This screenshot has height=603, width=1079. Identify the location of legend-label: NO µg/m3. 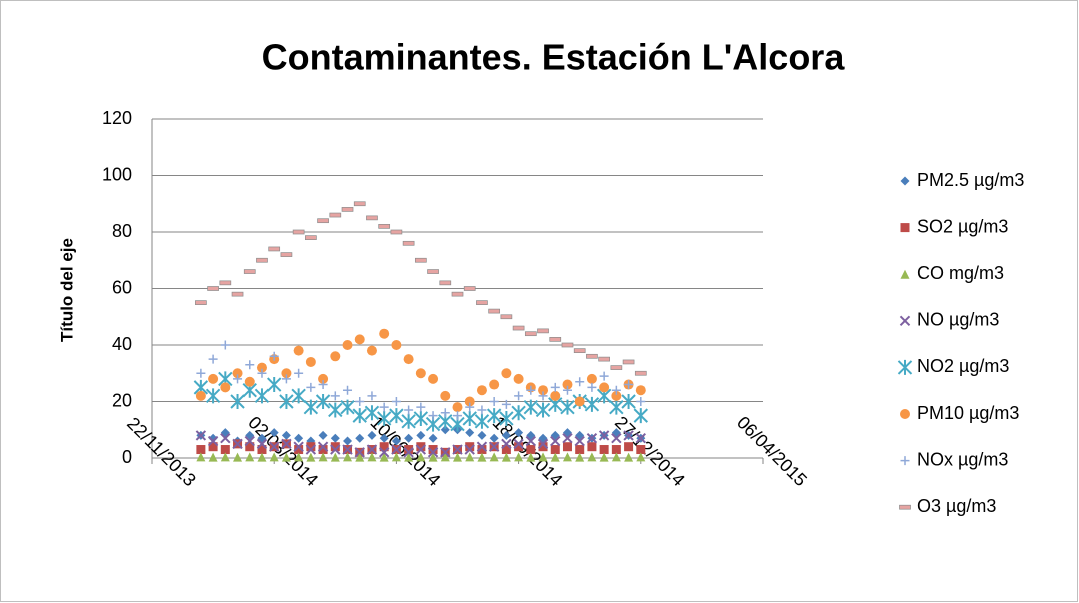
(958, 320).